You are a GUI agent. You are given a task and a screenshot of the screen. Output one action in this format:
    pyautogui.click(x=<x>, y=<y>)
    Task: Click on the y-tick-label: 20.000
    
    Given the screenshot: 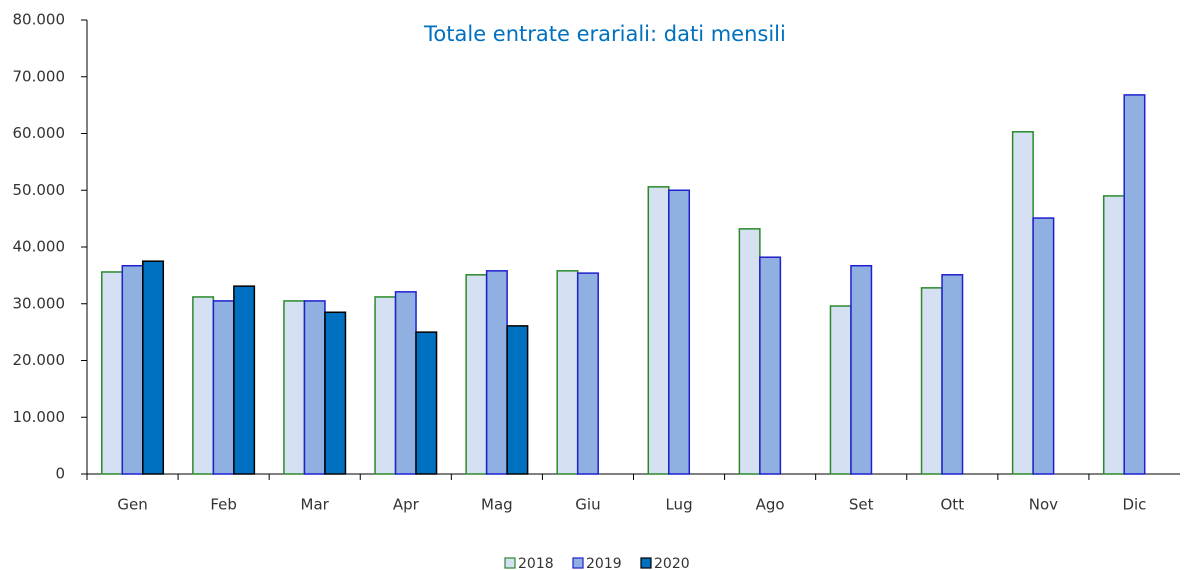 What is the action you would take?
    pyautogui.click(x=39, y=360)
    